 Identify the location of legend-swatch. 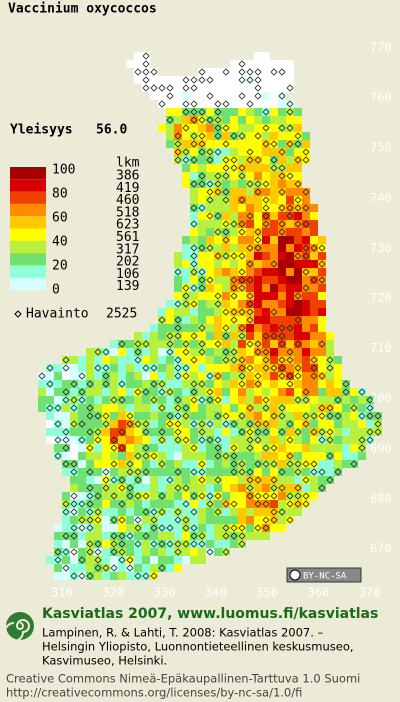
(28, 222).